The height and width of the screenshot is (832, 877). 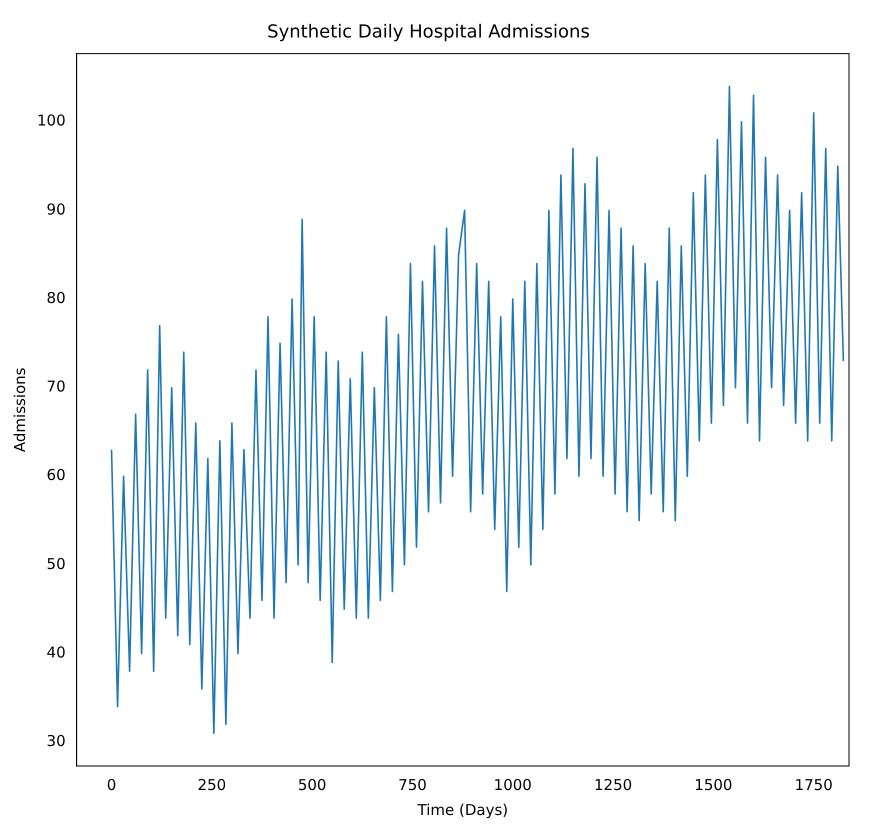 I want to click on y-tick-label: 80, so click(x=56, y=297).